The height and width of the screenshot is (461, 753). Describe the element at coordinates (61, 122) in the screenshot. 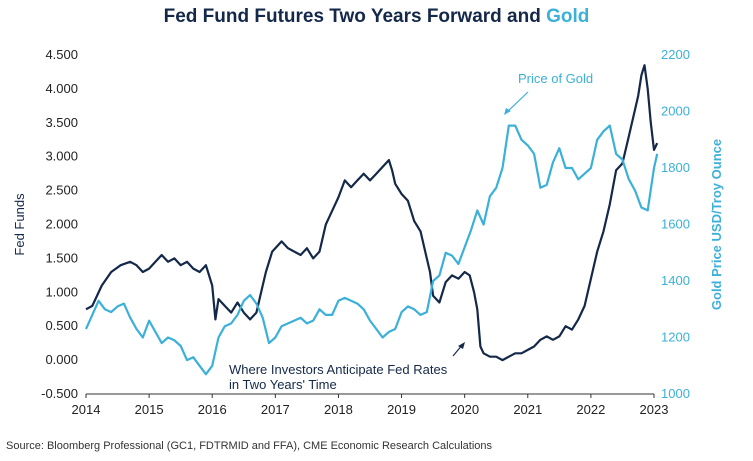

I see `y-left-tick-label: 3.500` at that location.